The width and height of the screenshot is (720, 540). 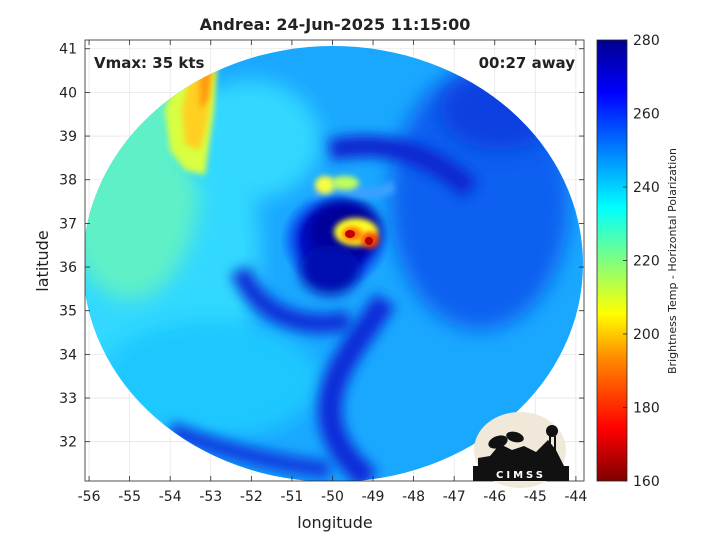 I want to click on colorbar-tick-label: 240, so click(x=646, y=188).